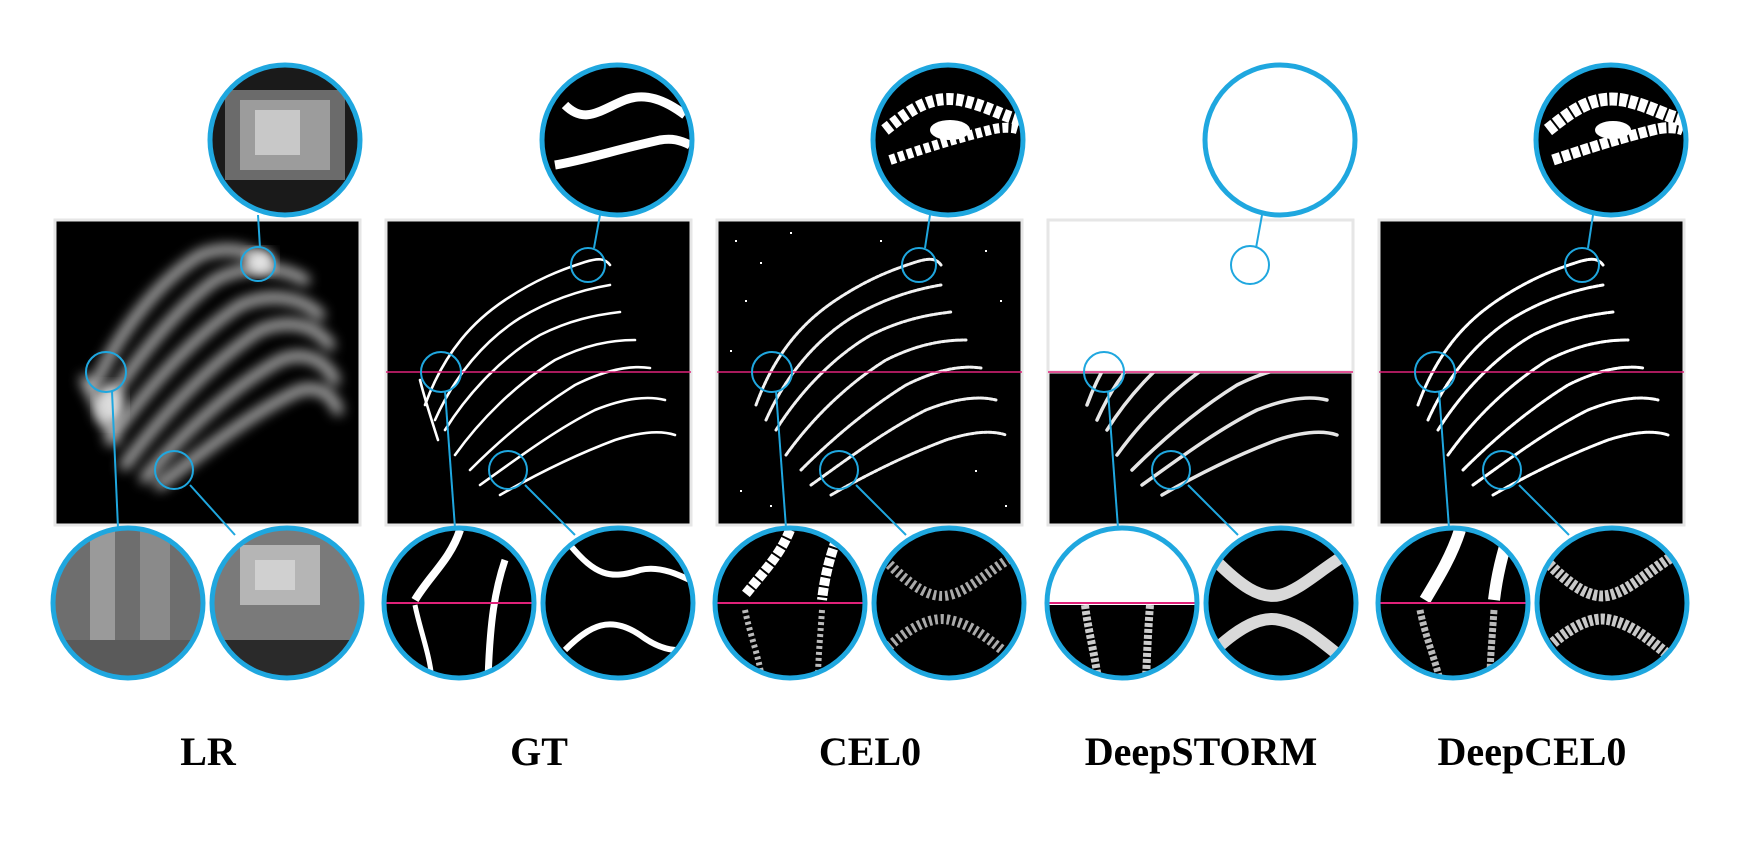  Describe the element at coordinates (1201, 751) in the screenshot. I see `panel-label-deepstorm: DeepSTORM` at that location.